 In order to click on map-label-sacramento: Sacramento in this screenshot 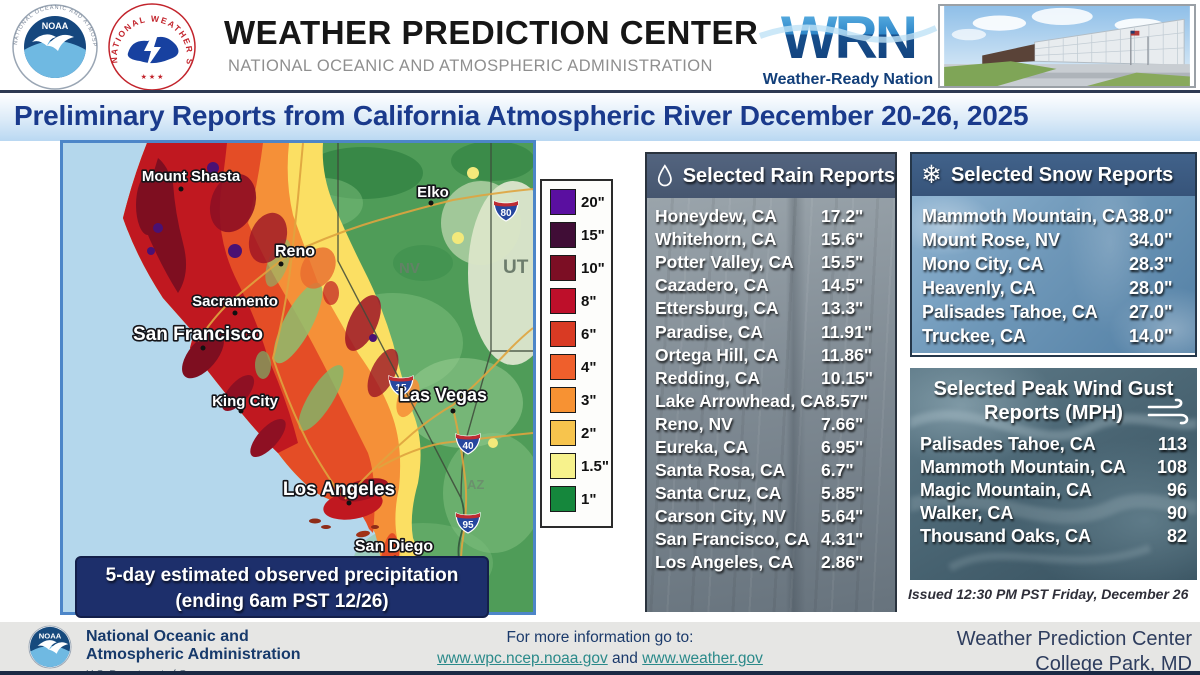, I will do `click(235, 301)`.